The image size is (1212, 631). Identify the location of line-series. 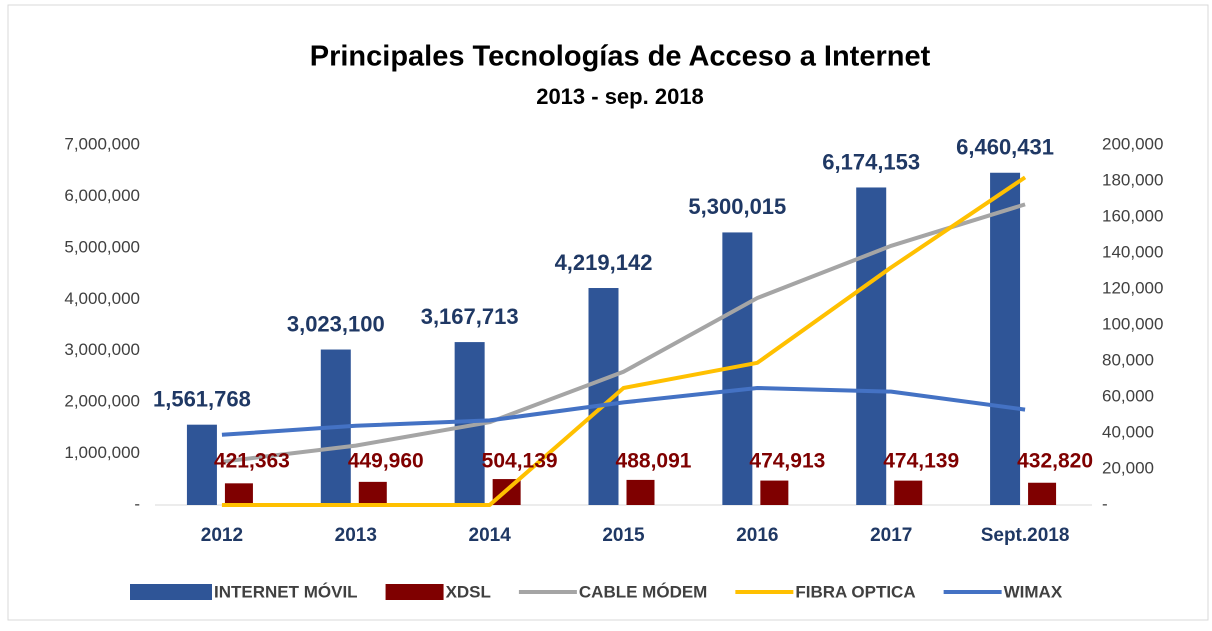
(623, 411).